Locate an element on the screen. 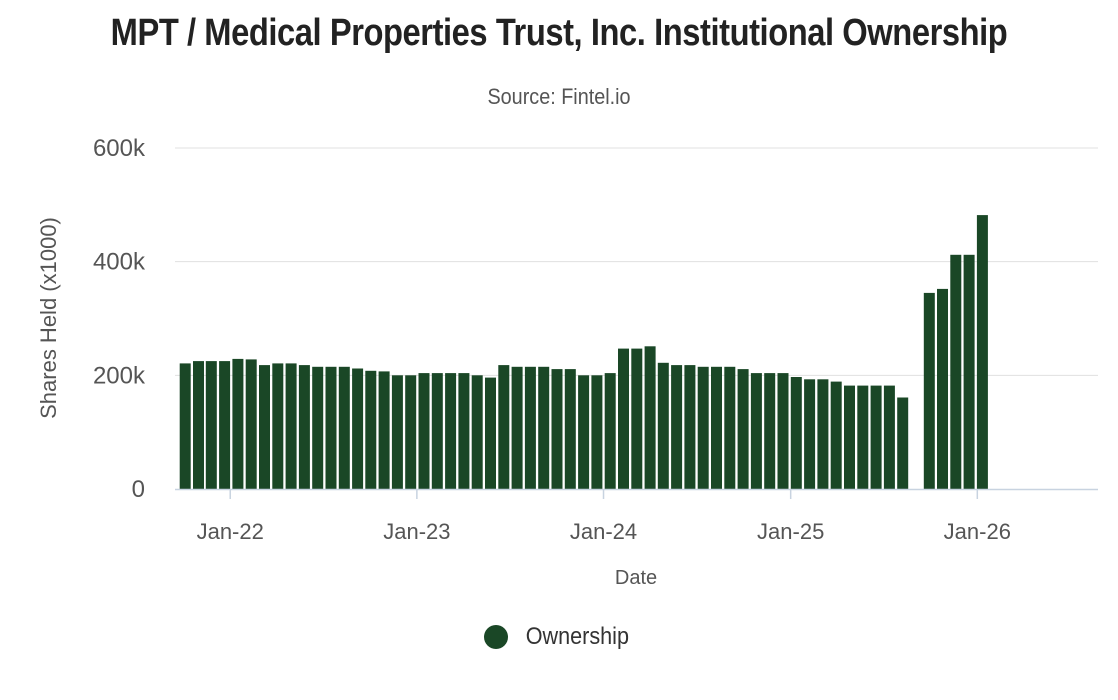 The image size is (1118, 700). y-tick-label: 600k is located at coordinates (119, 148).